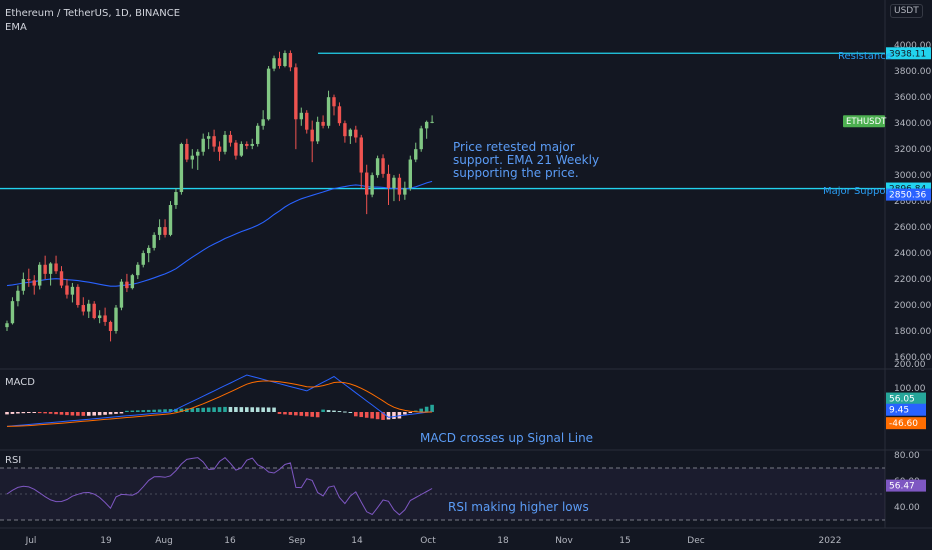 The image size is (932, 550). Describe the element at coordinates (899, 411) in the screenshot. I see `macd-price-tag-text: 9.45` at that location.